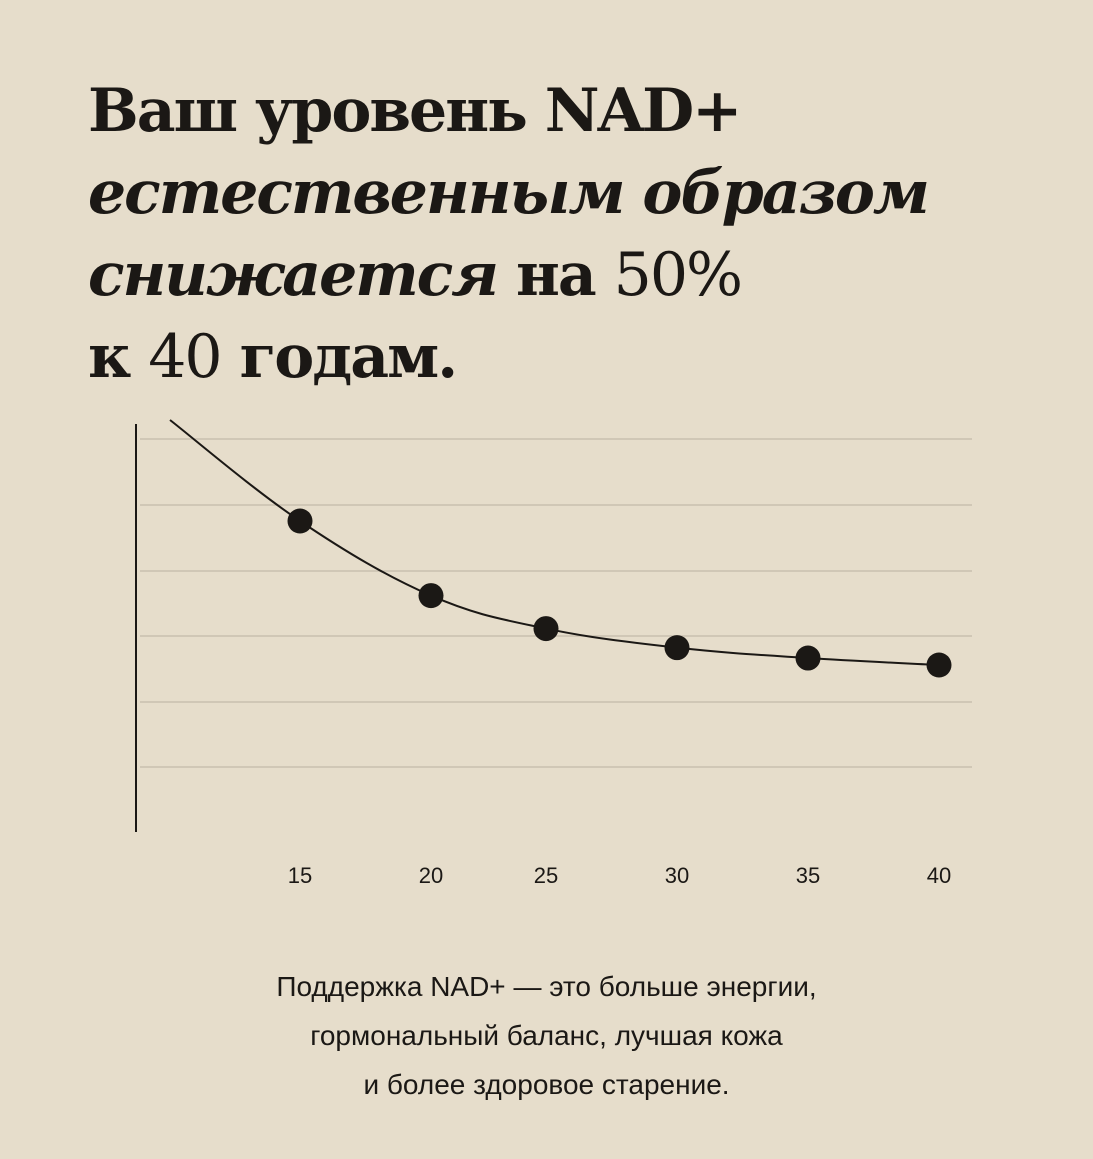 Image resolution: width=1093 pixels, height=1159 pixels. I want to click on caption-line-3: и более здоровое старение., so click(546, 1084).